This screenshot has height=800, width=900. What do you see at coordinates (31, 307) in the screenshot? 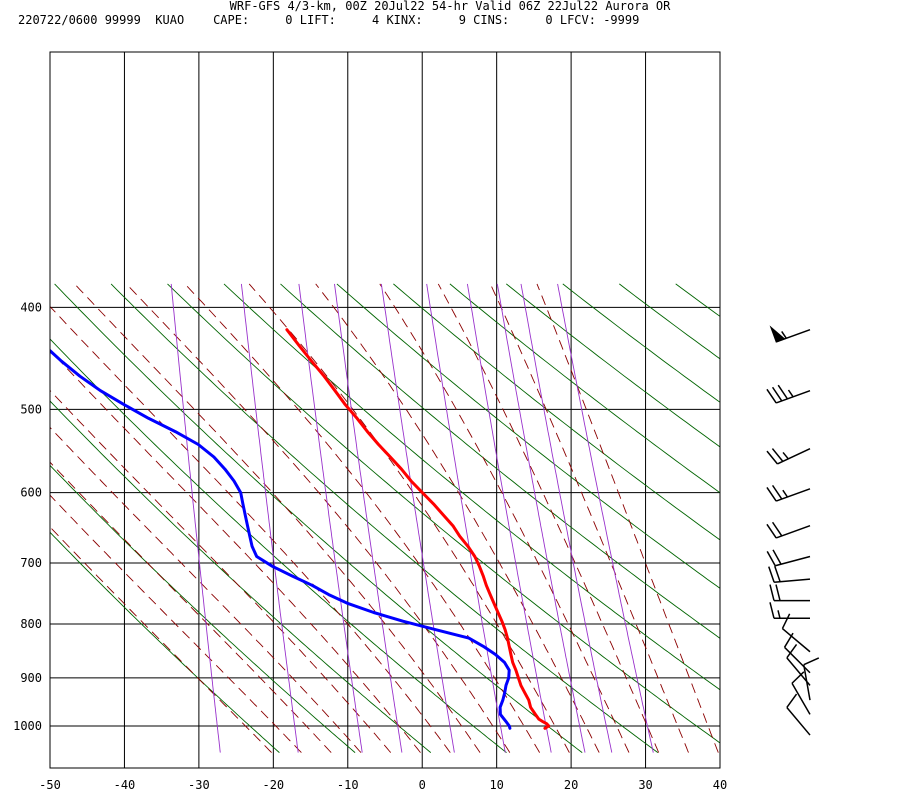
I see `y-tick-label: 400` at bounding box center [31, 307].